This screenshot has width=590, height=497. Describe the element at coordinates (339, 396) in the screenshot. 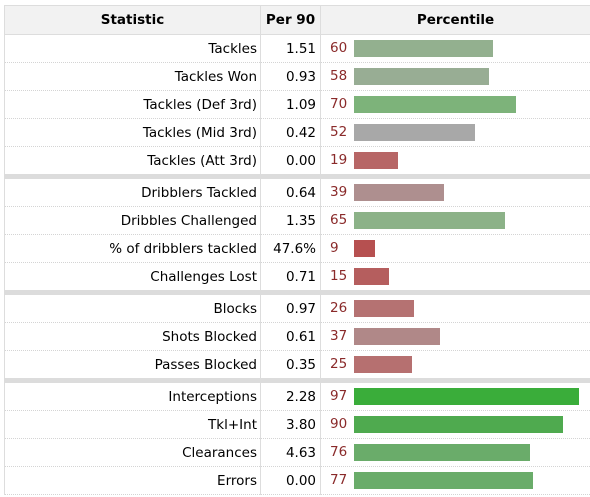

I see `percentile-value: 97` at that location.